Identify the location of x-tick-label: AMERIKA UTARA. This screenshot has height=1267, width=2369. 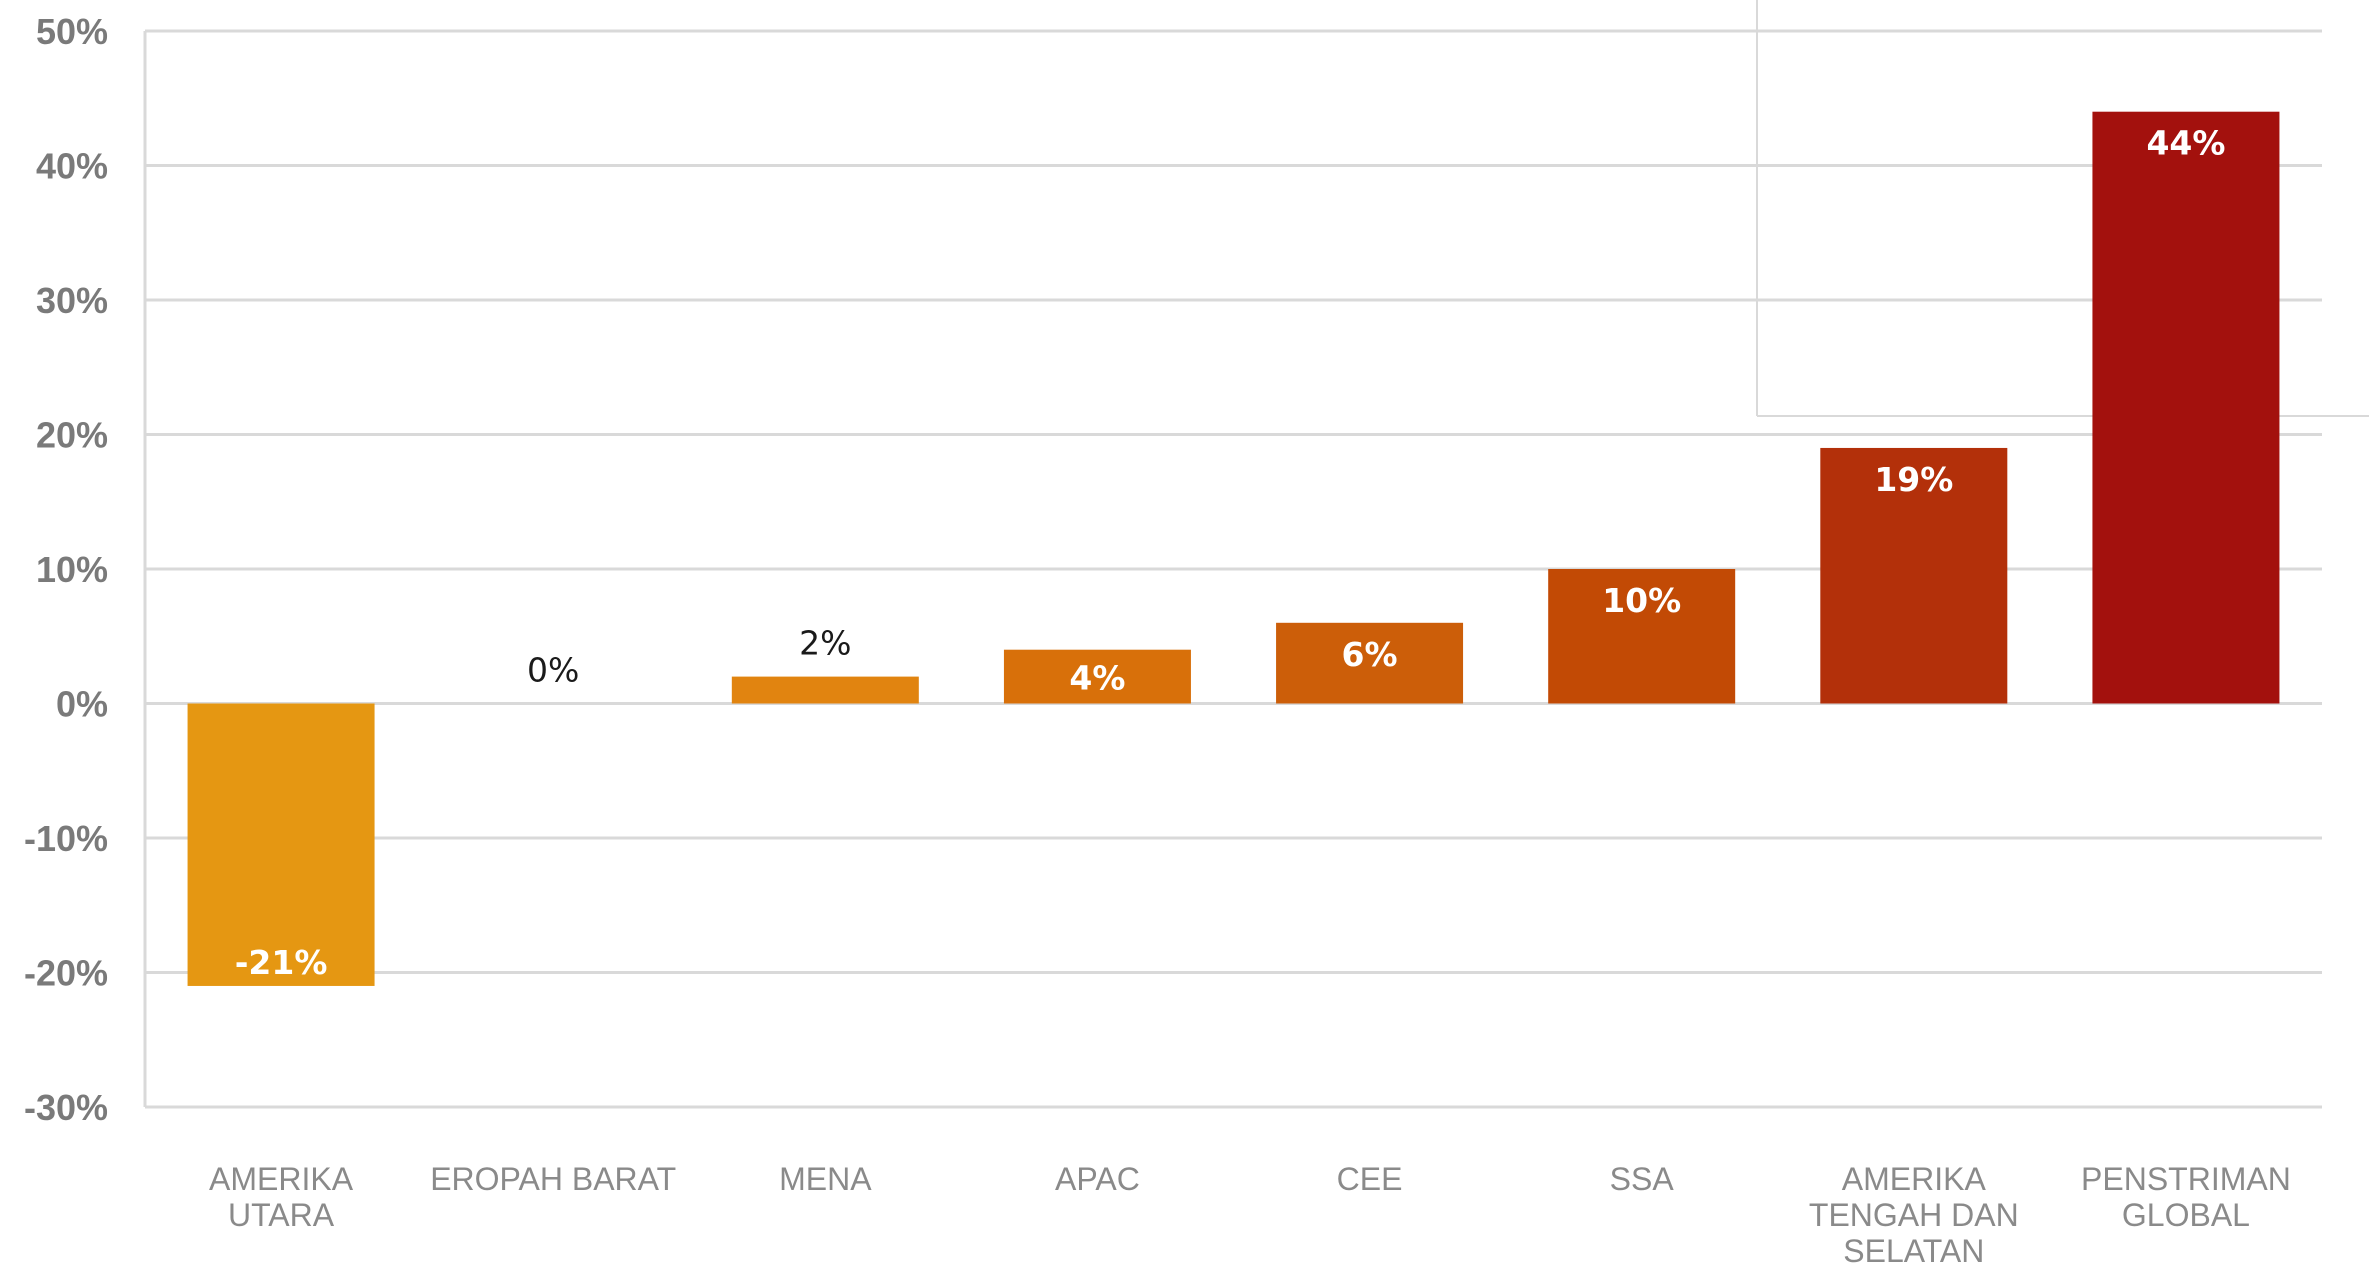
(281, 1197).